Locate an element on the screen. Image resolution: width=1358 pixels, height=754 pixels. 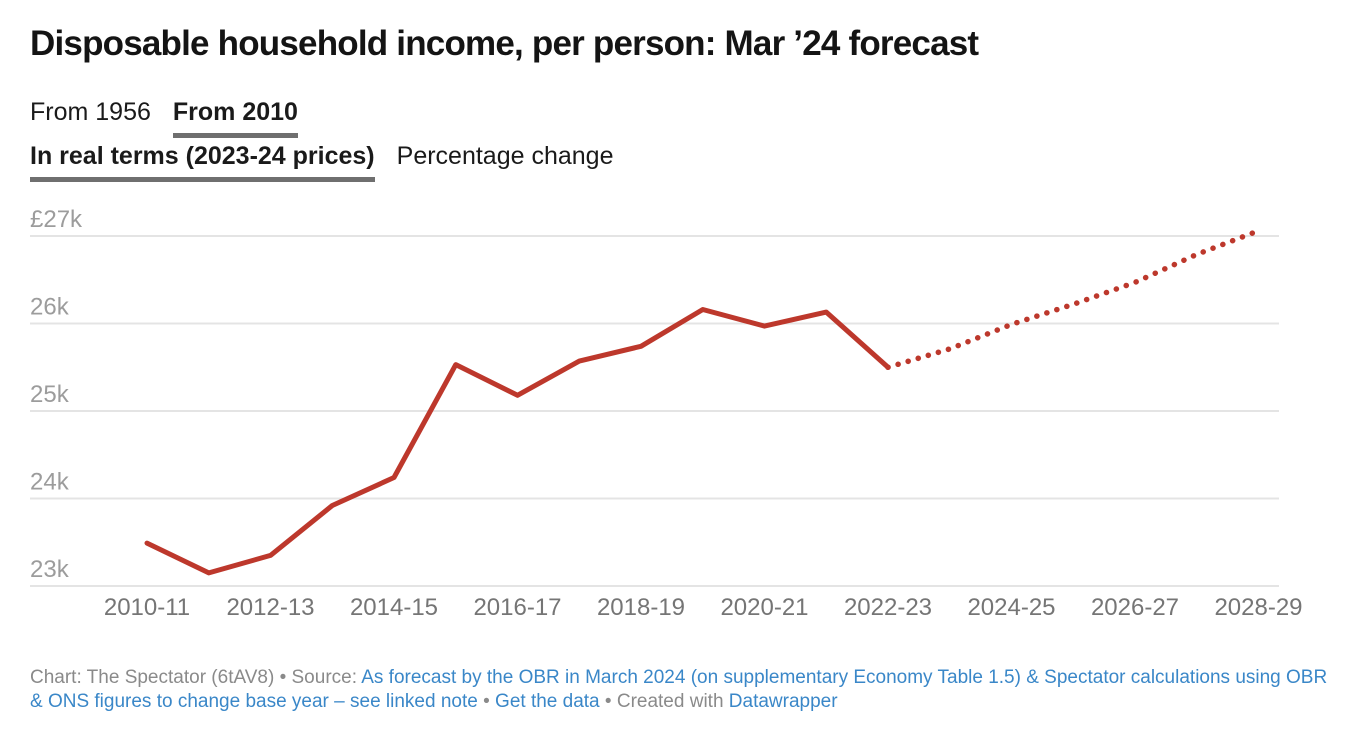
footer-created-with: Created with is located at coordinates (672, 701).